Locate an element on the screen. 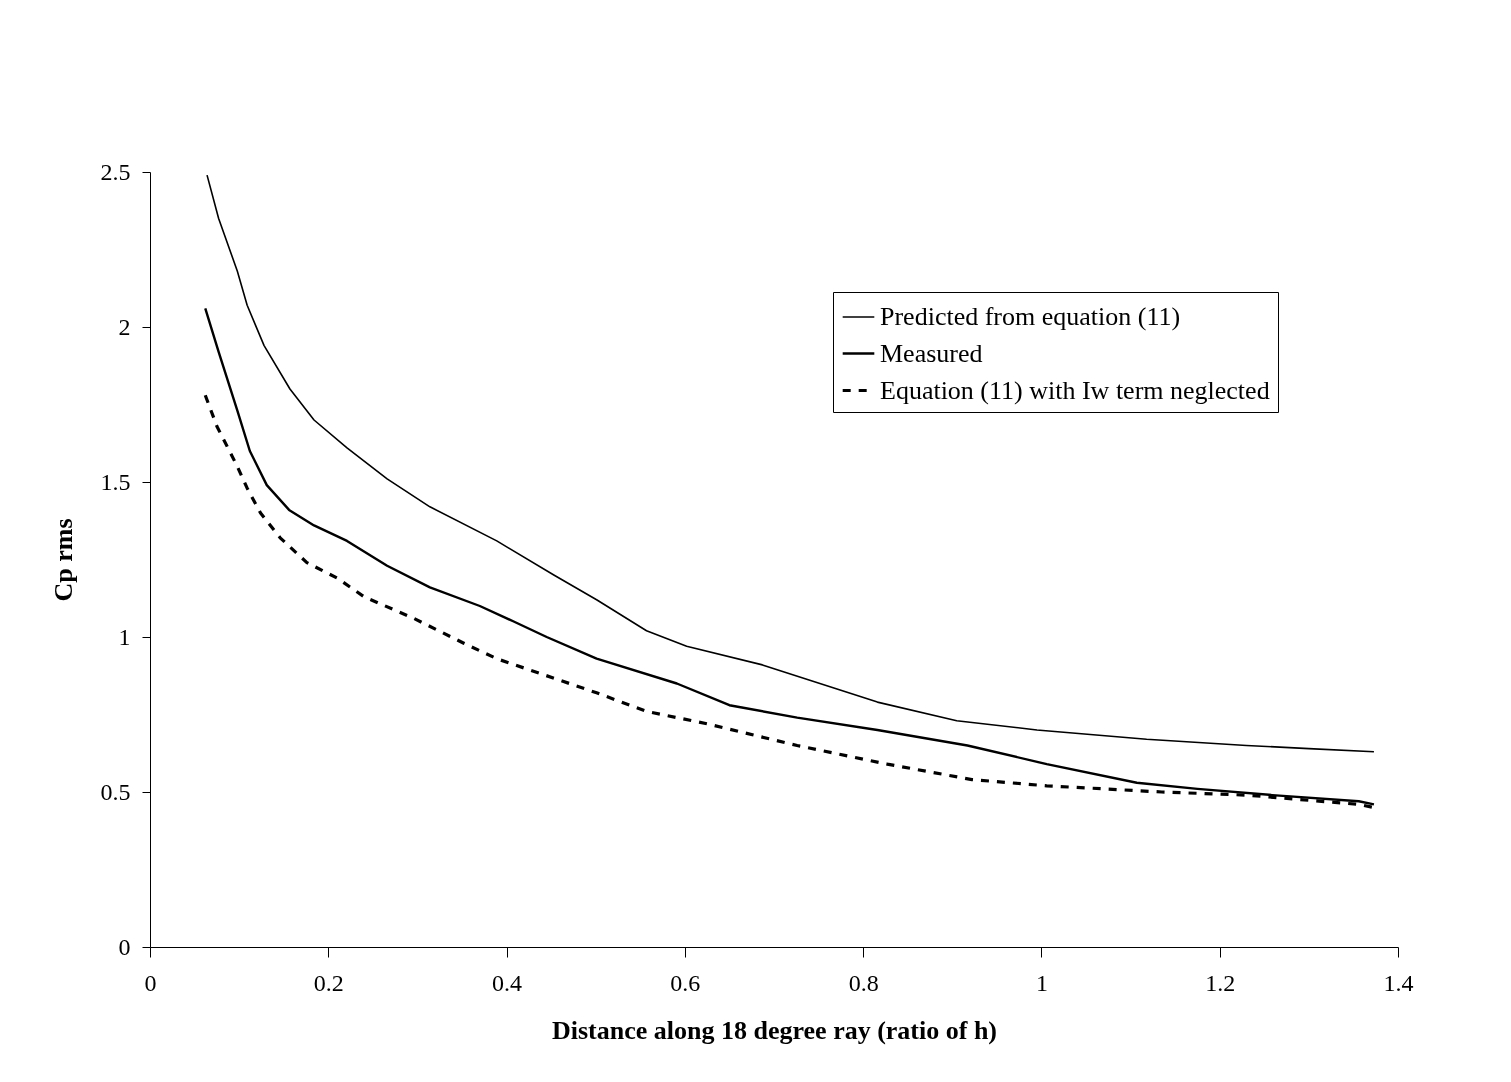 Image resolution: width=1511 pixels, height=1082 pixels. x-tick-label: 0.2 is located at coordinates (328, 982).